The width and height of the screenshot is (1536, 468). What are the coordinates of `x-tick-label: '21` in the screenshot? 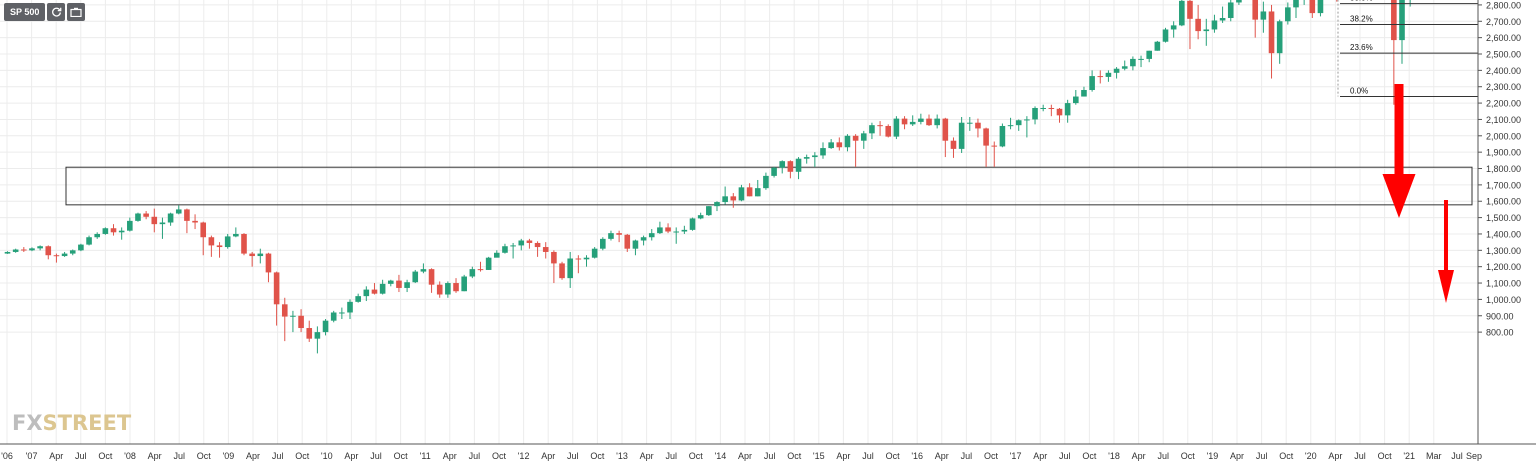 It's located at (1409, 456).